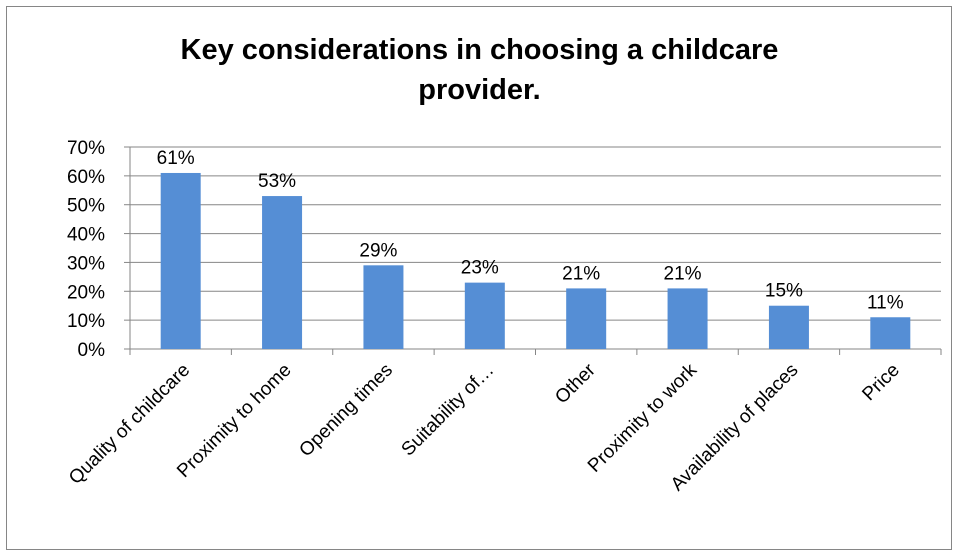 This screenshot has height=555, width=959. Describe the element at coordinates (86, 235) in the screenshot. I see `y-tick-label: 40%` at that location.